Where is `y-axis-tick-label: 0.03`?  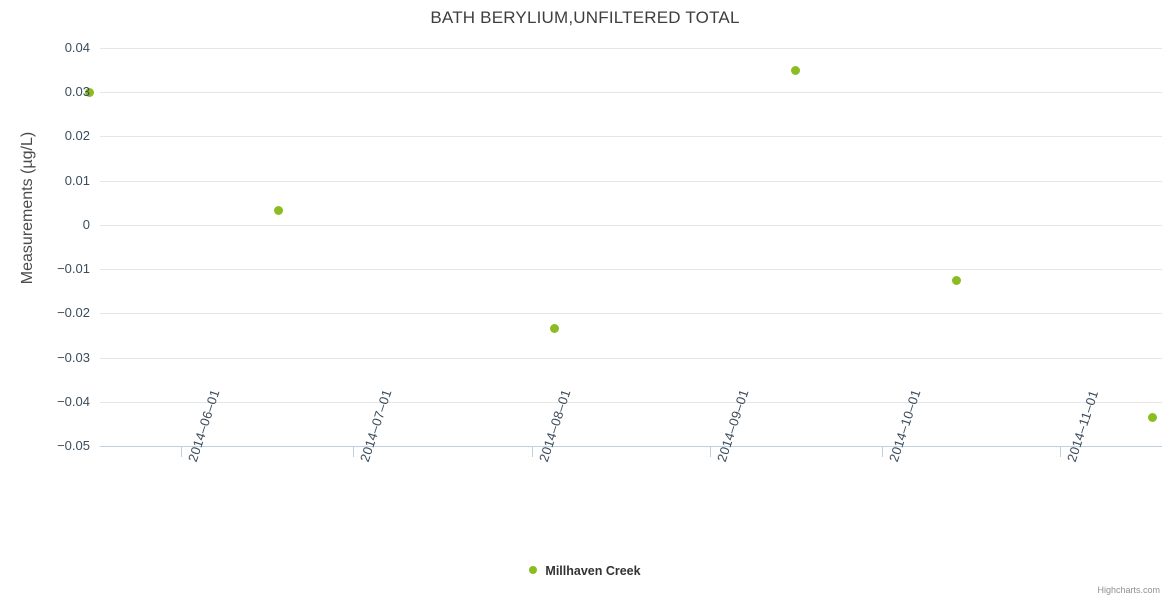 y-axis-tick-label: 0.03 is located at coordinates (77, 92).